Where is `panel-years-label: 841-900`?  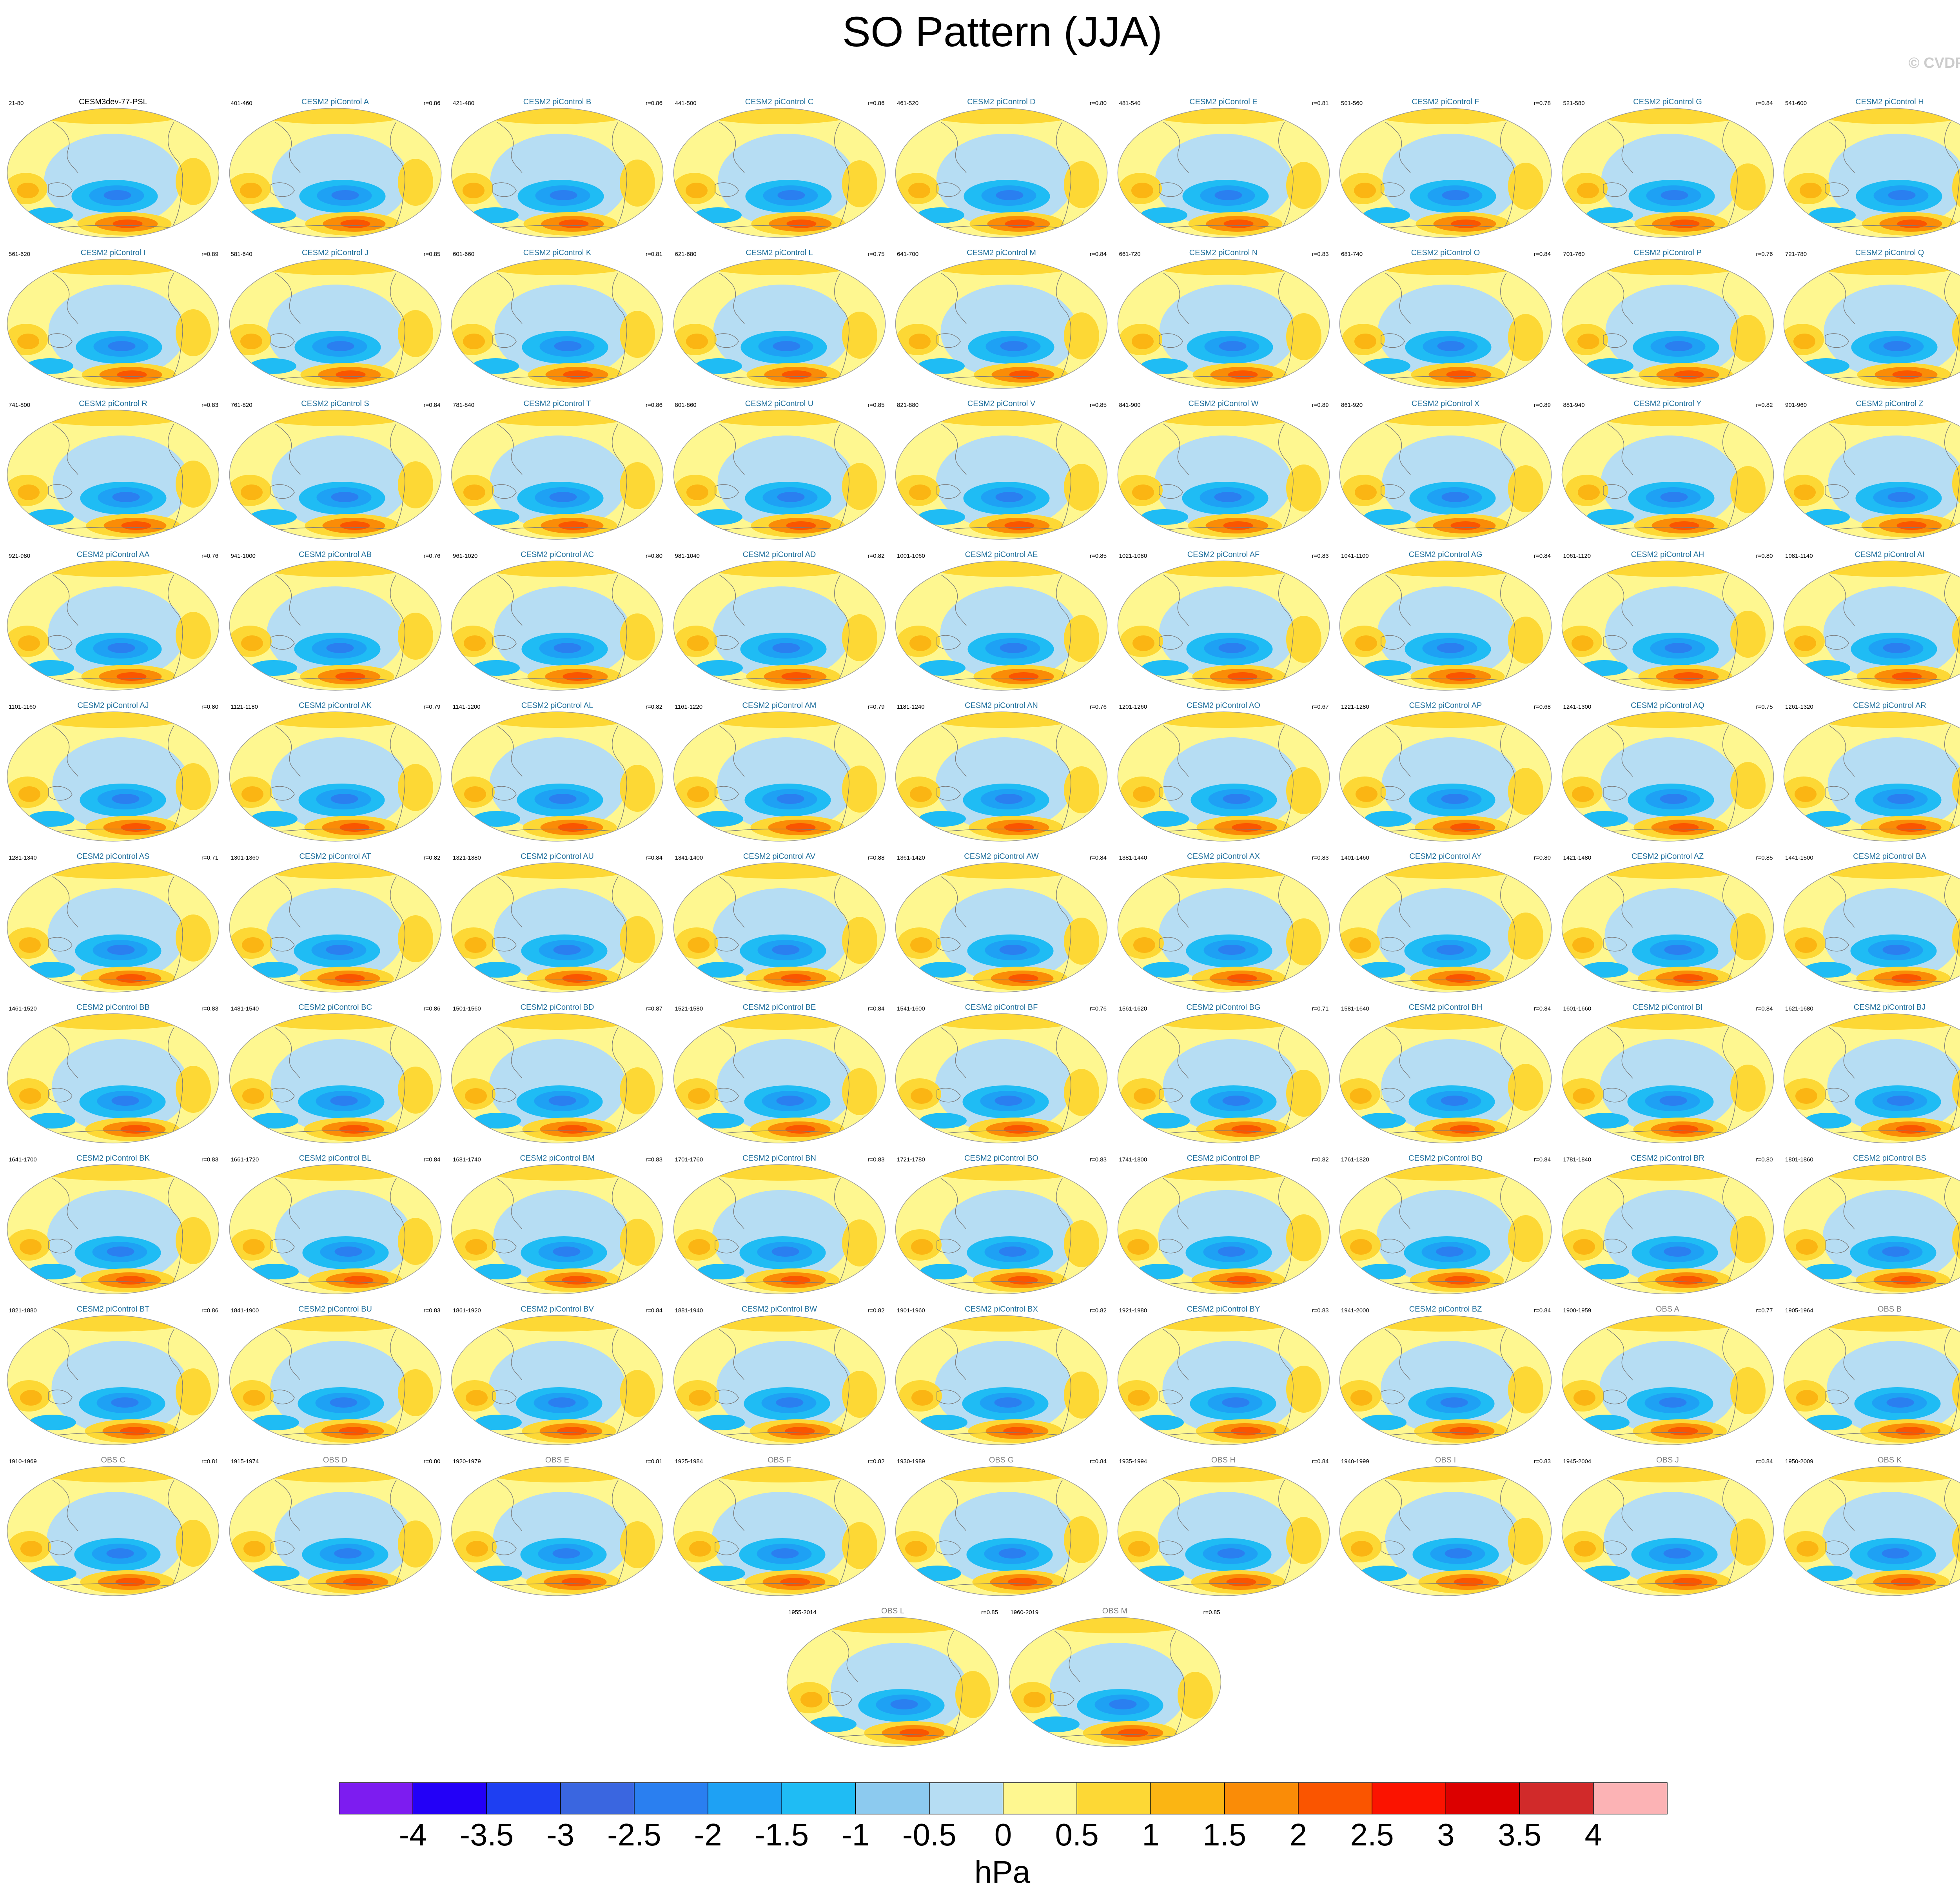
panel-years-label: 841-900 is located at coordinates (1130, 405).